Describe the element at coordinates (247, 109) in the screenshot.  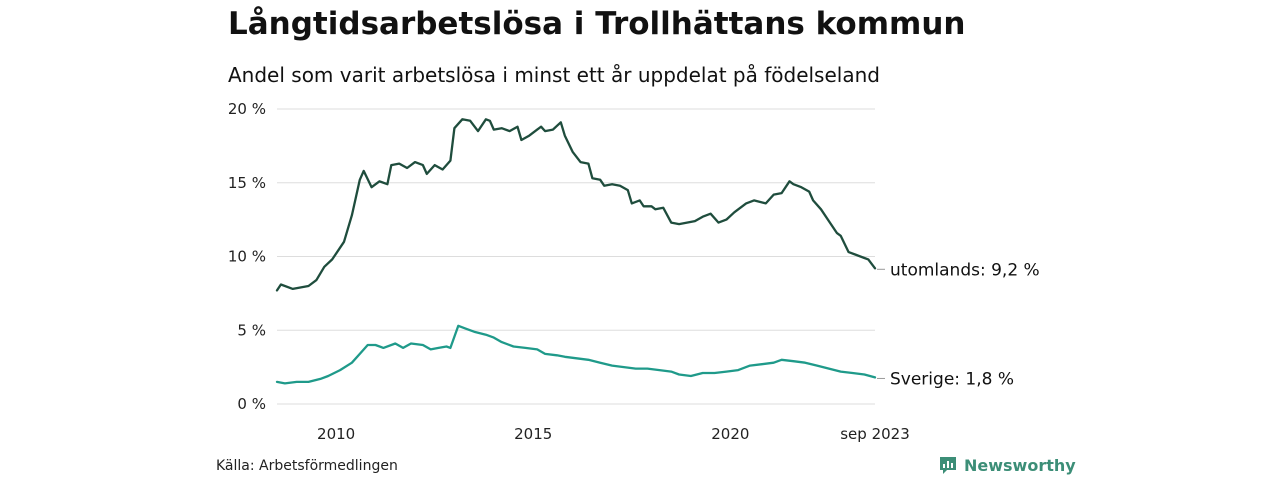
I see `y-tick-label: 20 %` at that location.